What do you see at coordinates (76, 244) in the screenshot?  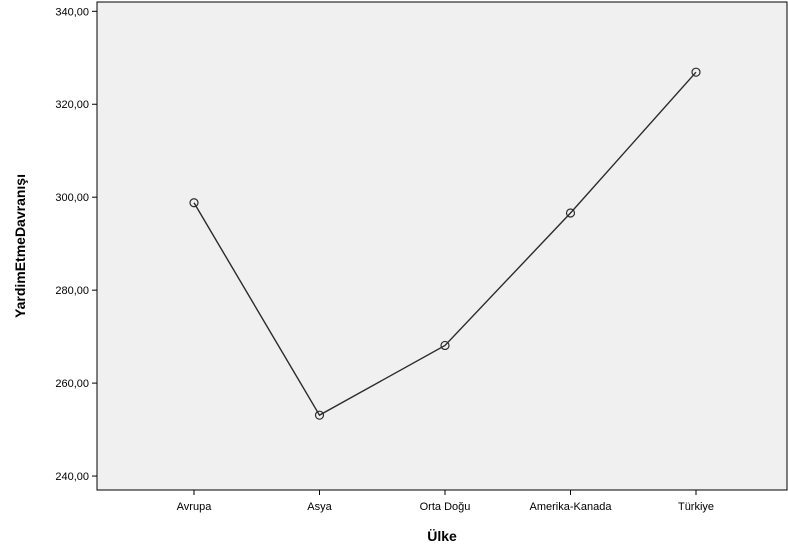 I see `y-axis: 240,00 260,00 280,00 300,00 320,00 340,00` at bounding box center [76, 244].